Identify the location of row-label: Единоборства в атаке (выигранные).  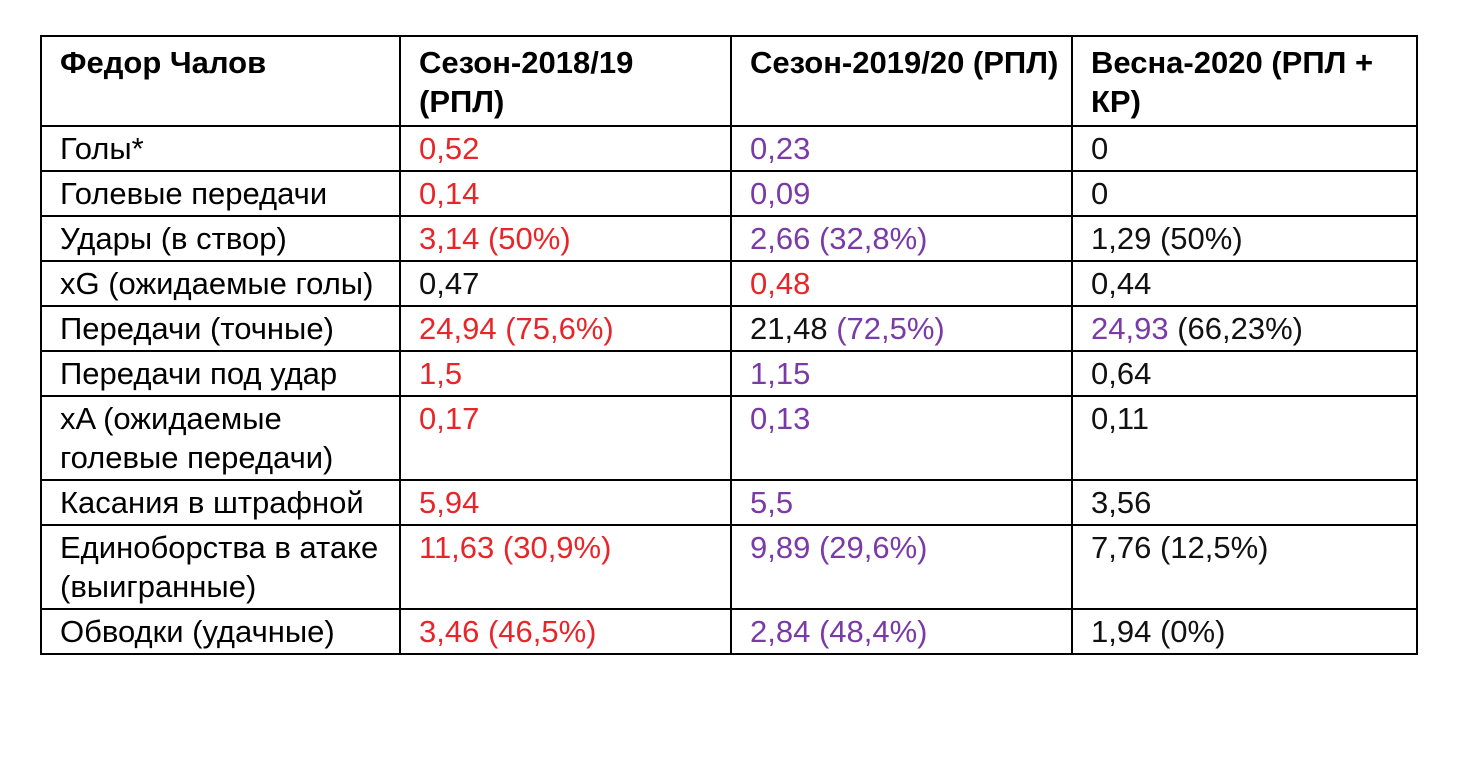
(220, 567).